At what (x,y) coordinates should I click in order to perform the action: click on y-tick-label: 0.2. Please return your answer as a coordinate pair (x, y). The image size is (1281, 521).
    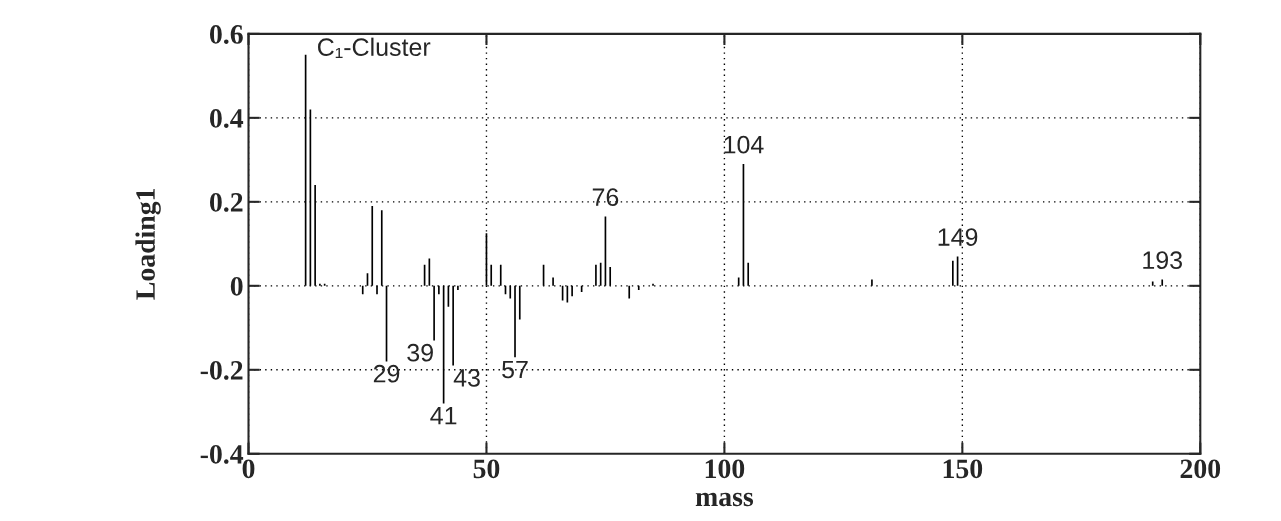
    Looking at the image, I should click on (226, 202).